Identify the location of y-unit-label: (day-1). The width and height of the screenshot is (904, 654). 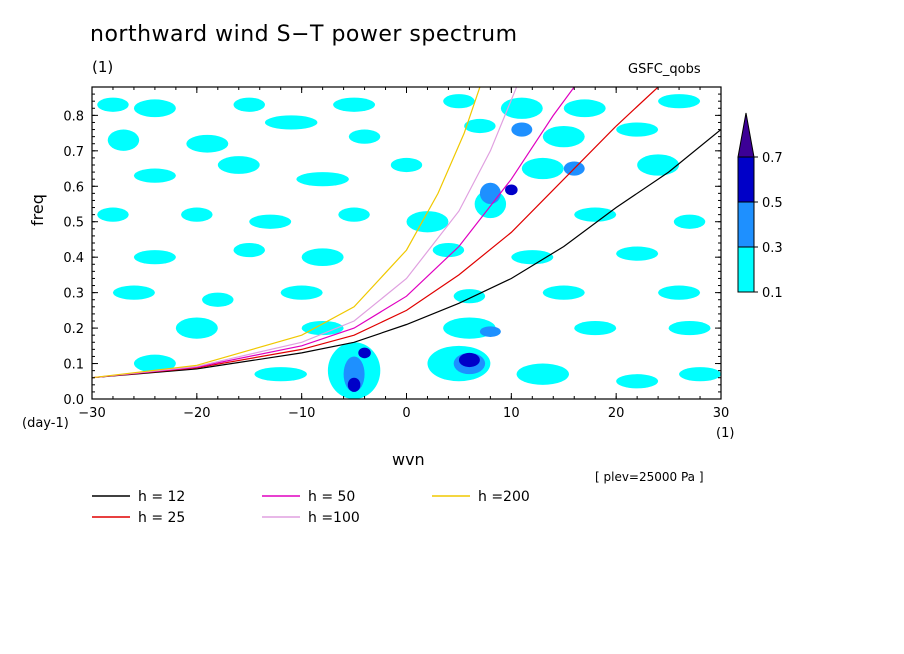
(45, 423).